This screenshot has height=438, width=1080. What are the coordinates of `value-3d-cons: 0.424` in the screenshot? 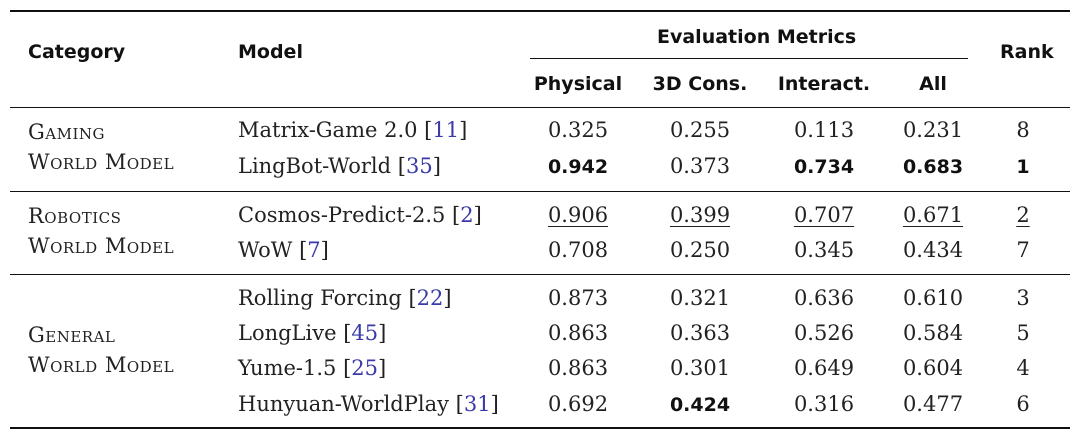 It's located at (700, 405).